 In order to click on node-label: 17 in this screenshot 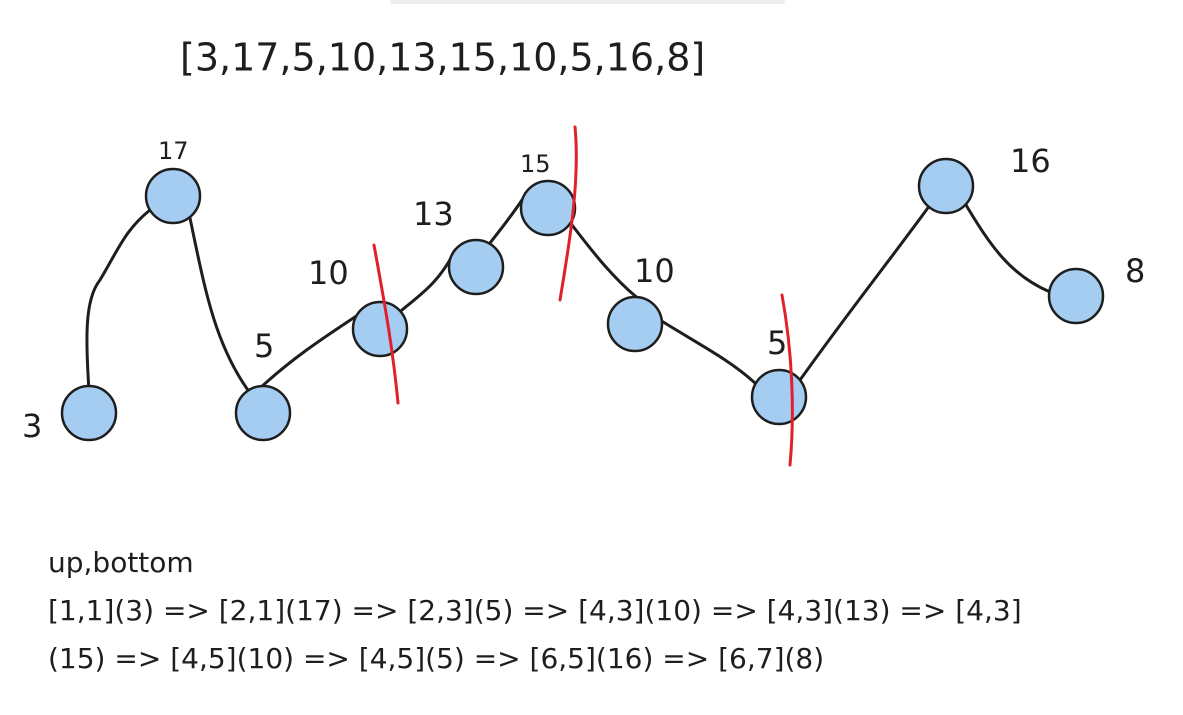, I will do `click(173, 151)`.